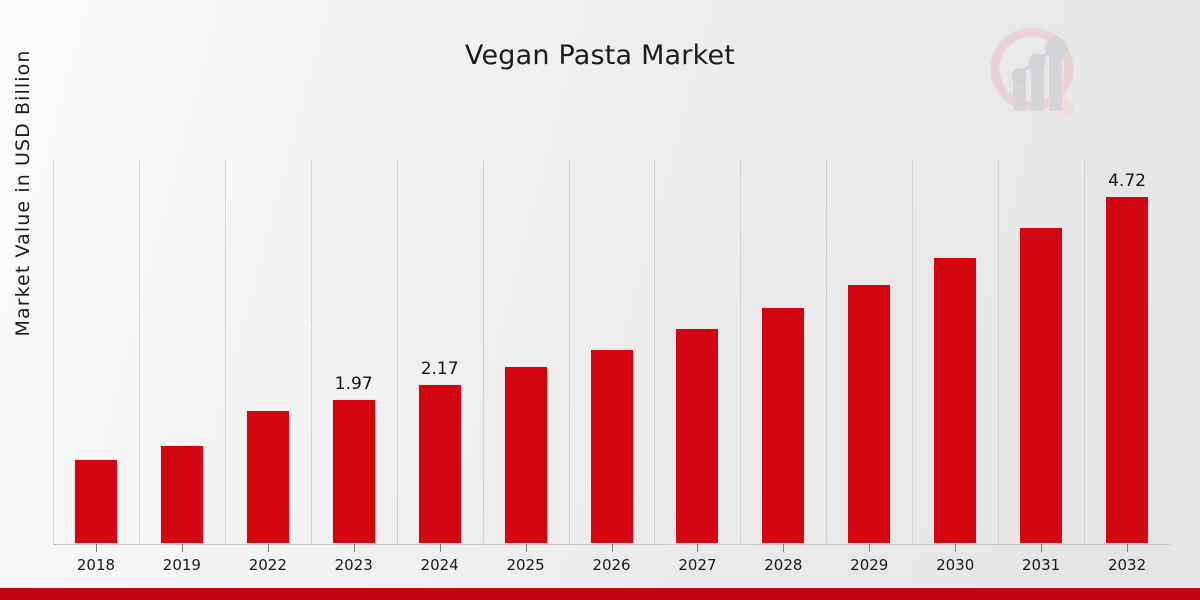  I want to click on logo-svg, so click(1032, 71).